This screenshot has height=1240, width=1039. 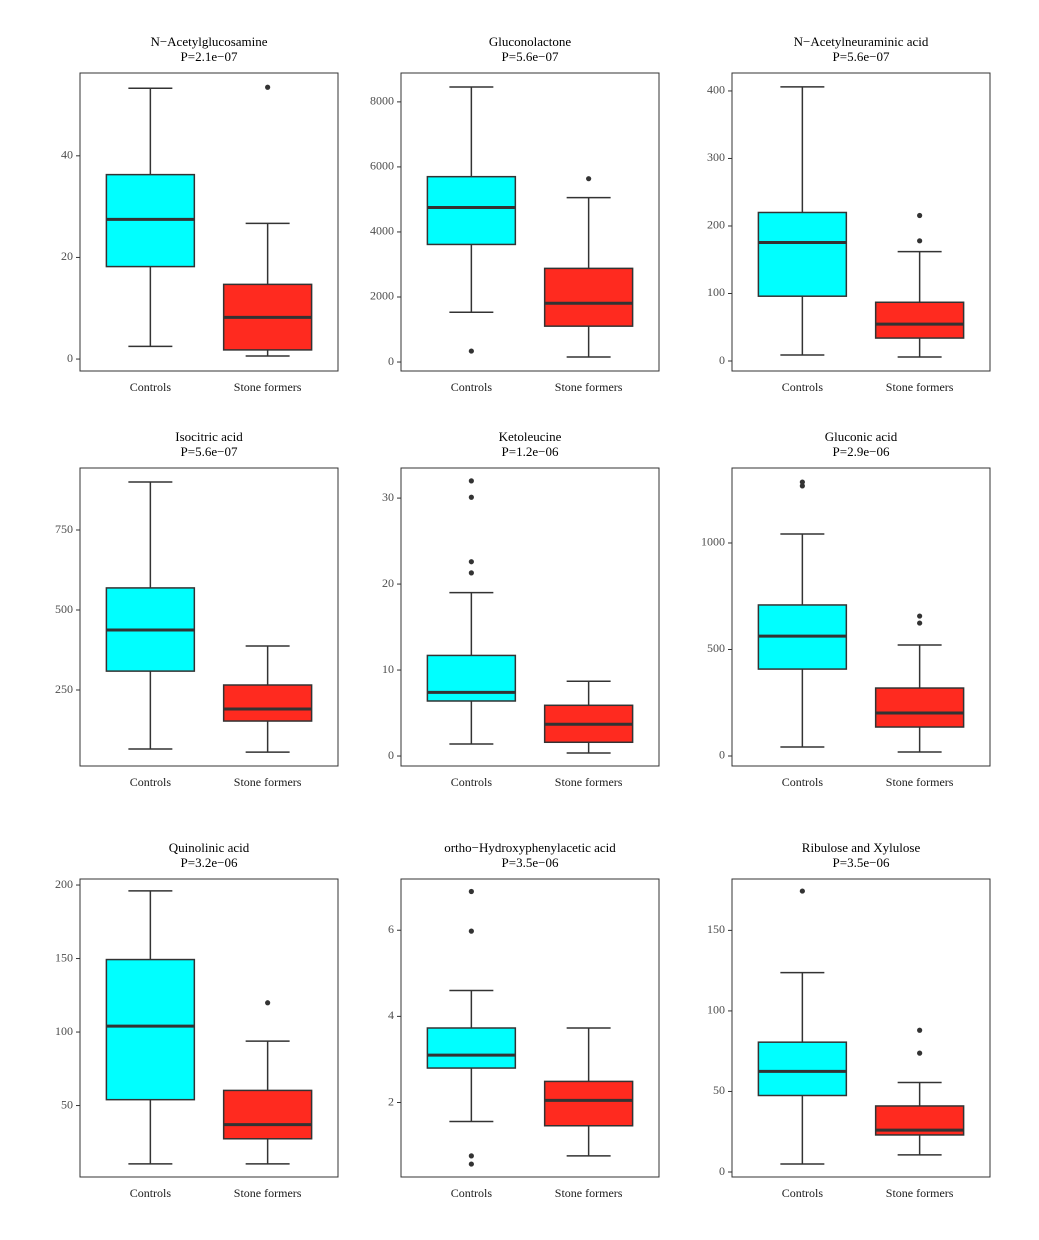 What do you see at coordinates (209, 862) in the screenshot?
I see `chart-subtitle: P=3.2e−06` at bounding box center [209, 862].